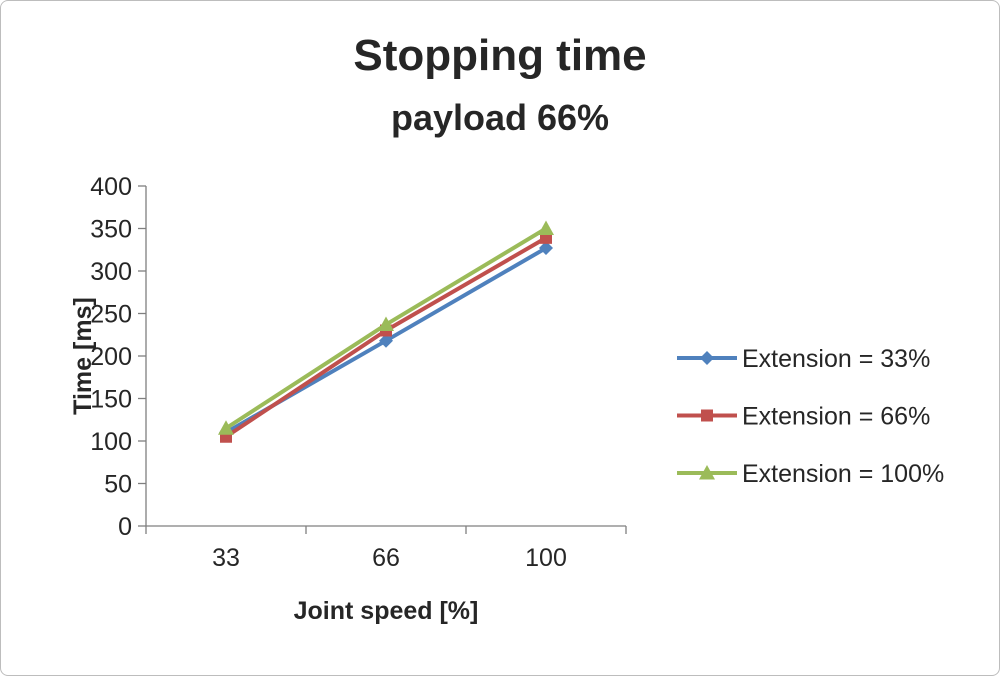 The image size is (1000, 676). I want to click on y-tick-label: 350, so click(111, 229).